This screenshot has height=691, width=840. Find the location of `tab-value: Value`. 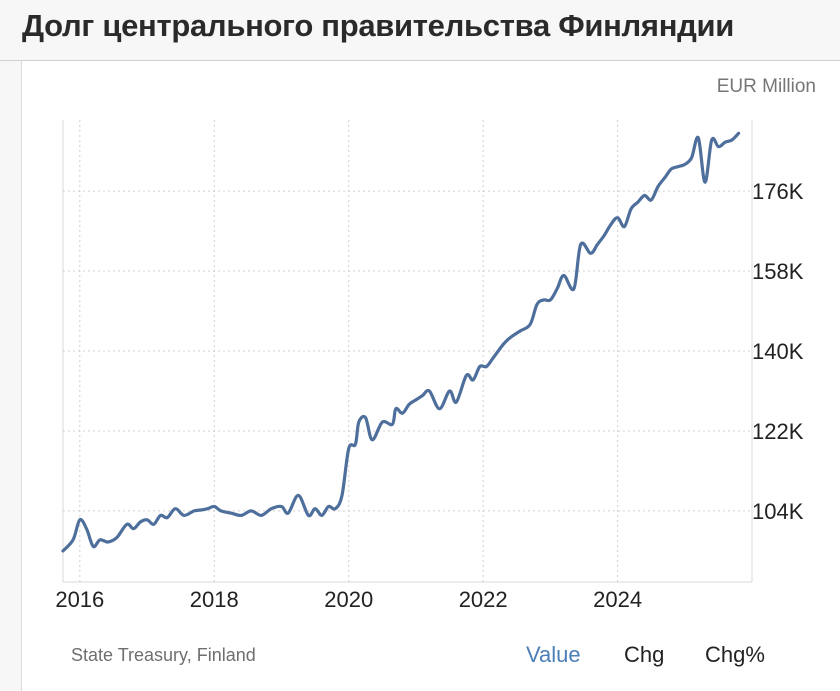

tab-value: Value is located at coordinates (553, 654).